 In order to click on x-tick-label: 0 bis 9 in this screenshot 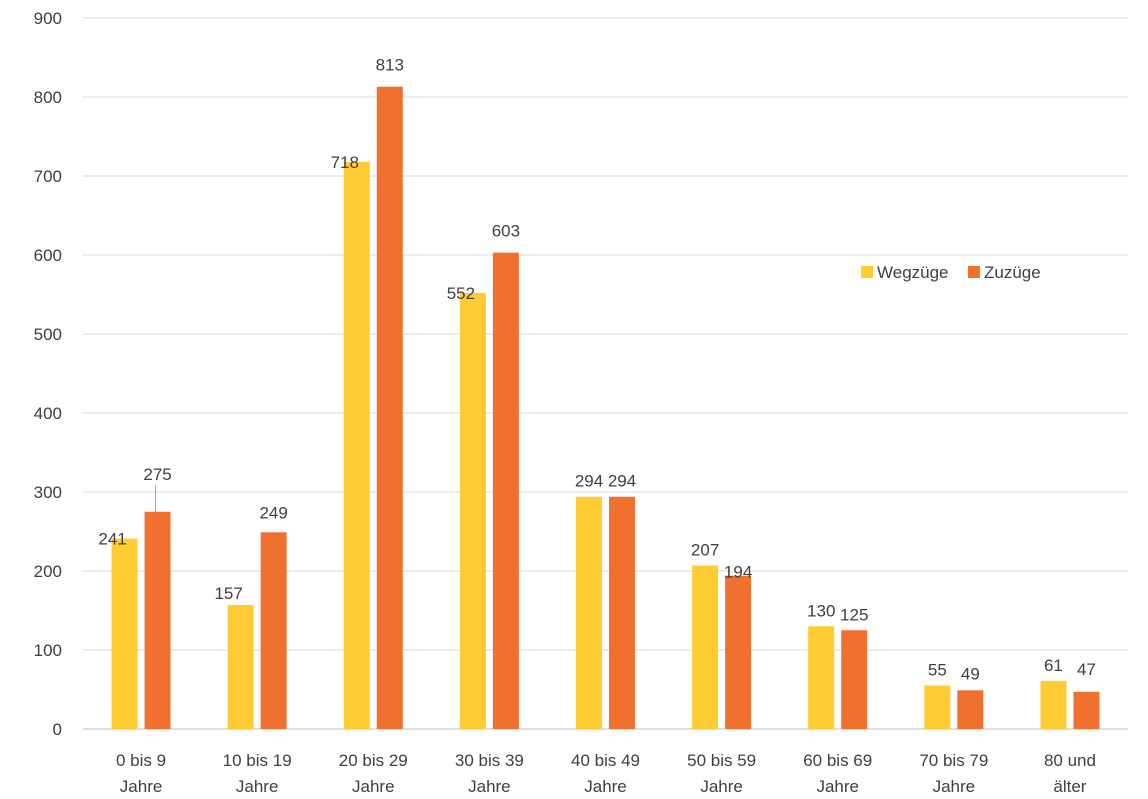, I will do `click(141, 760)`.